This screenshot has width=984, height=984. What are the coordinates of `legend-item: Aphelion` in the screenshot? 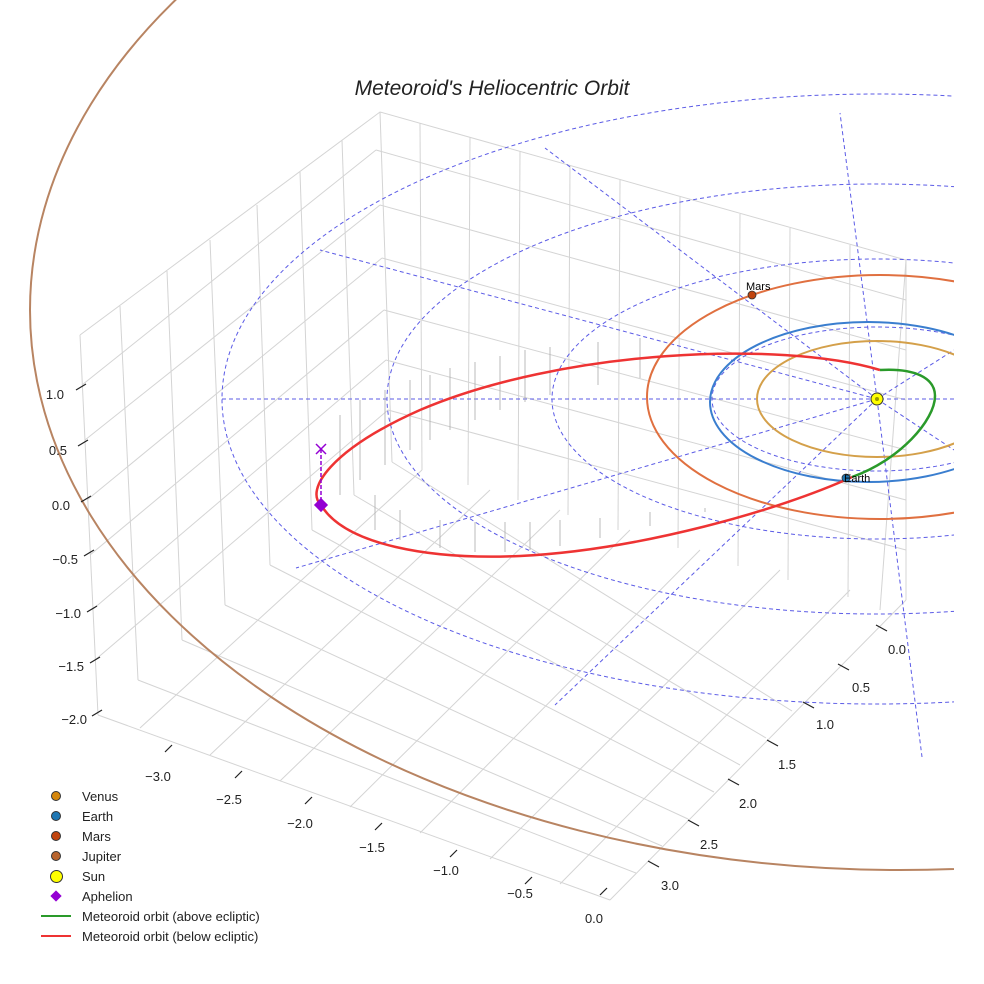 It's located at (150, 896).